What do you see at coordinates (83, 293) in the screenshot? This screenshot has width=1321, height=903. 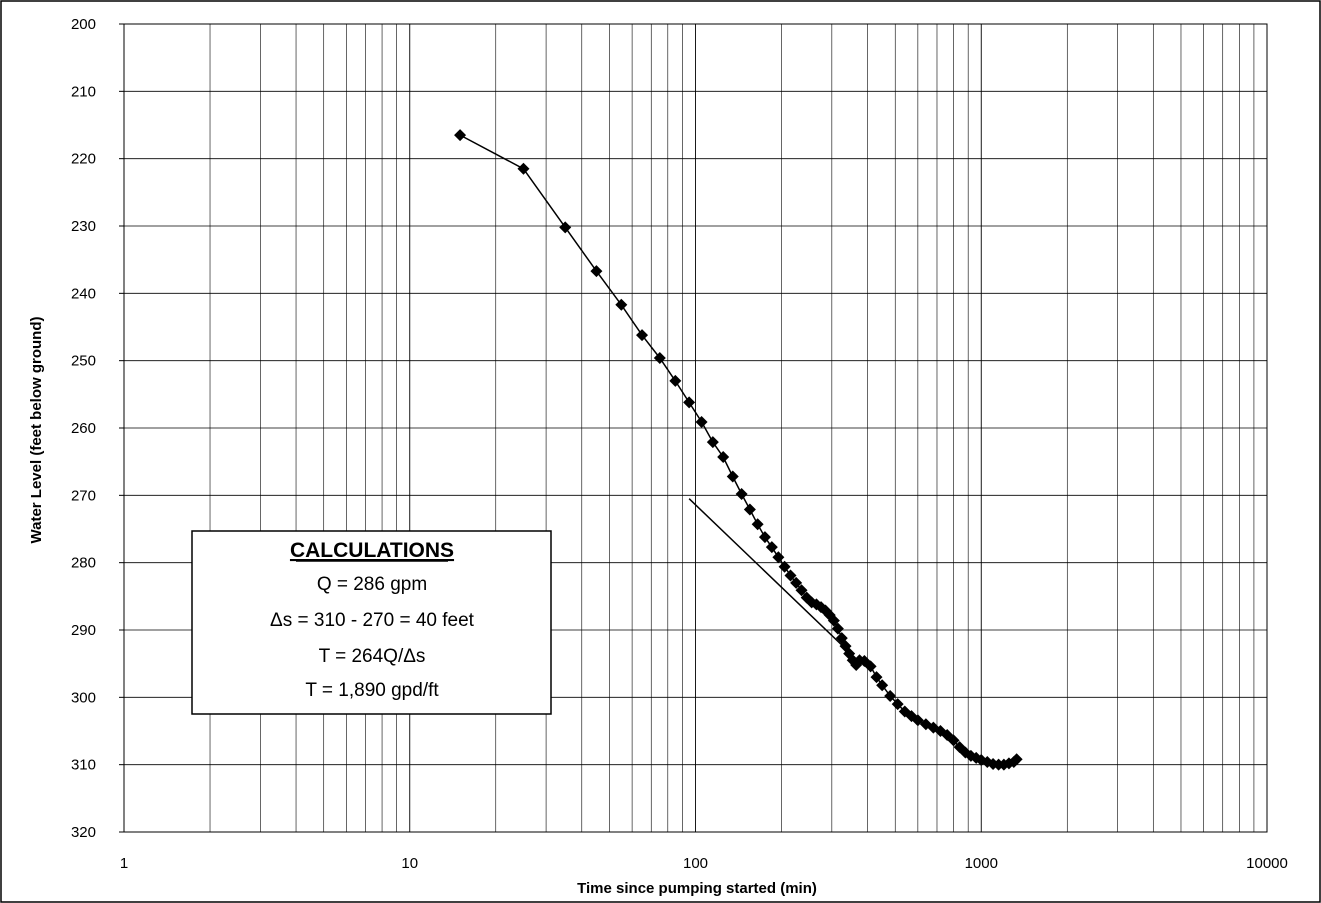 I see `y-tick-label: 240` at bounding box center [83, 293].